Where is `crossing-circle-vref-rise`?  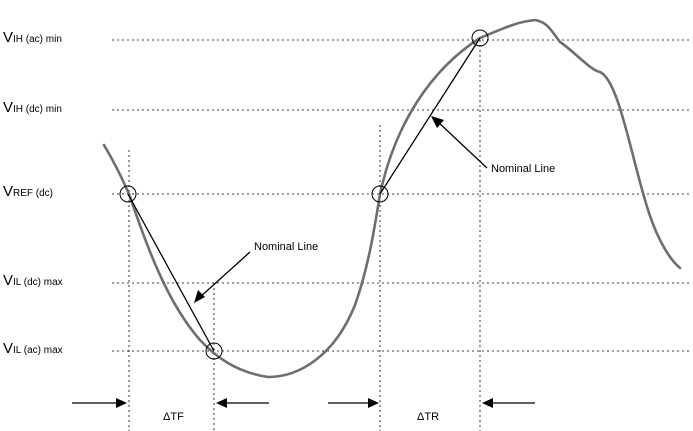
crossing-circle-vref-rise is located at coordinates (380, 194).